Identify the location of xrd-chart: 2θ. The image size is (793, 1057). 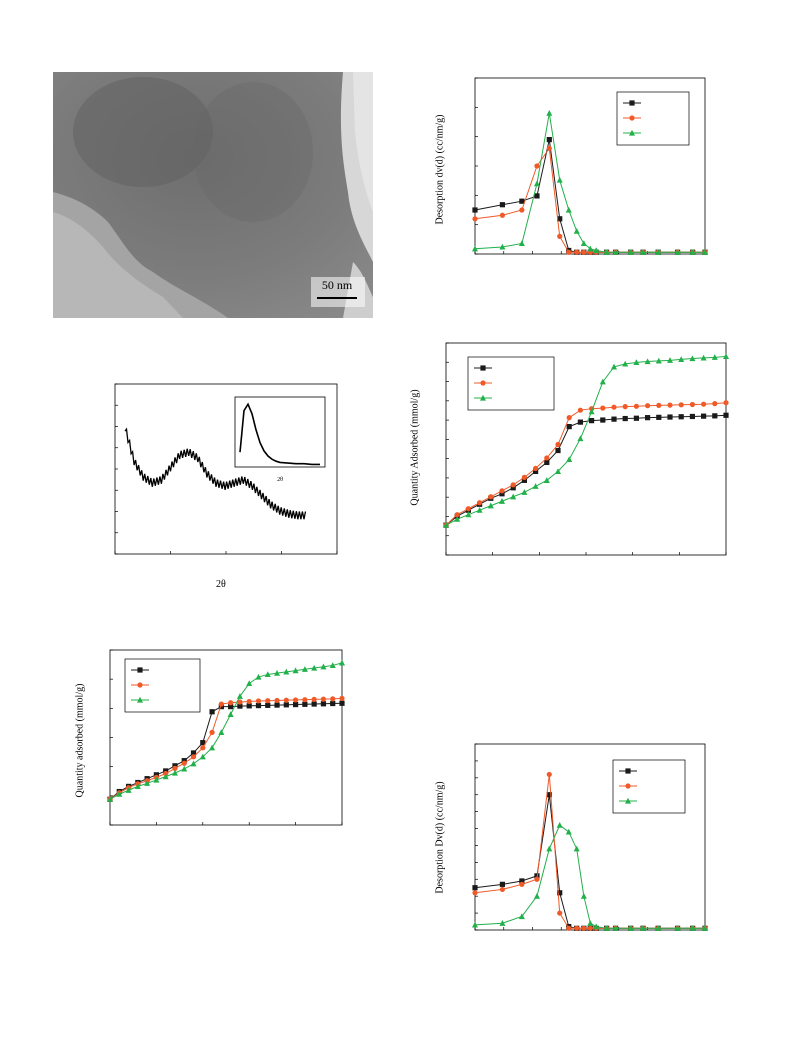
(226, 469).